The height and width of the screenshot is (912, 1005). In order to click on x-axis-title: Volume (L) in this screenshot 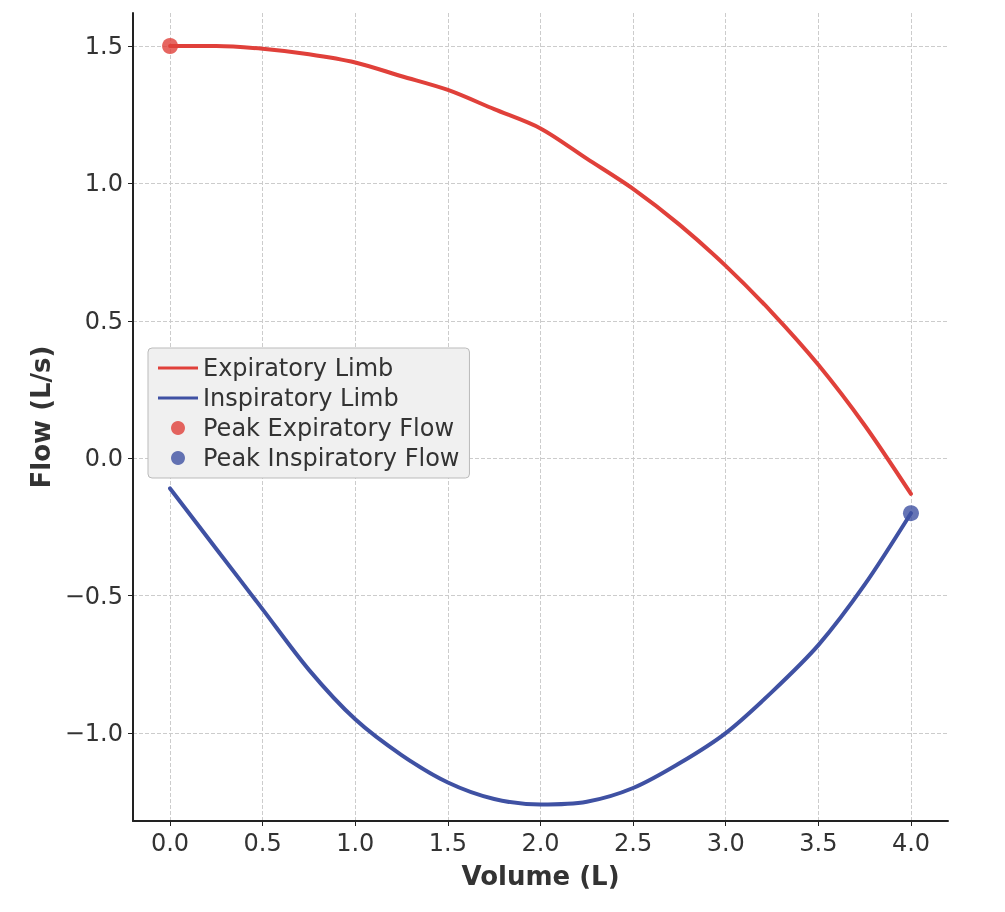, I will do `click(540, 876)`.